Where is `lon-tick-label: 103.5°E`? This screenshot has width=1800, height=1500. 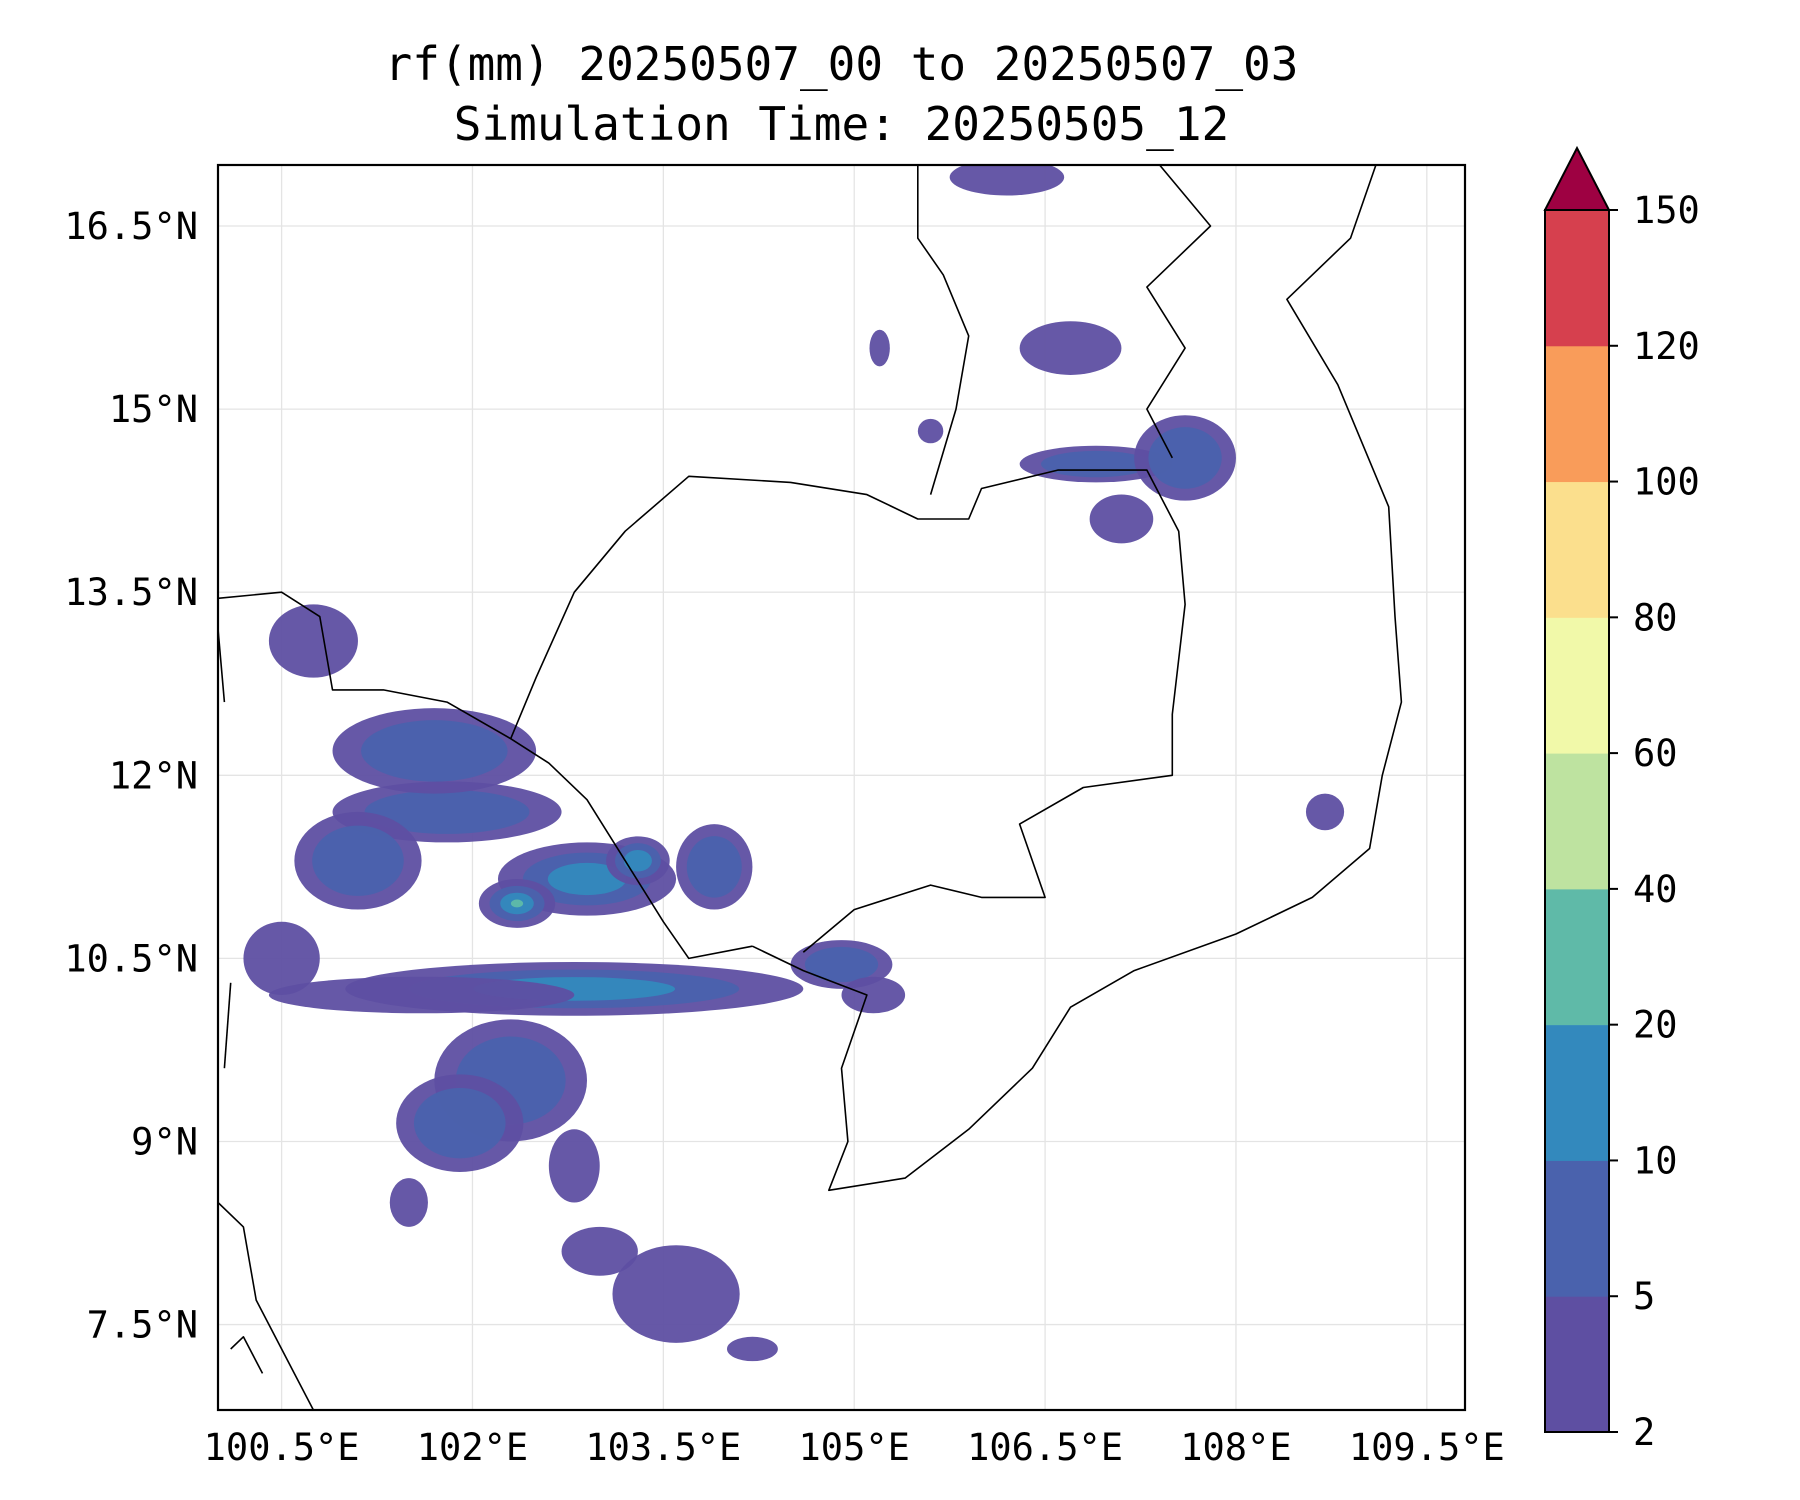
lon-tick-label: 103.5°E is located at coordinates (663, 1447).